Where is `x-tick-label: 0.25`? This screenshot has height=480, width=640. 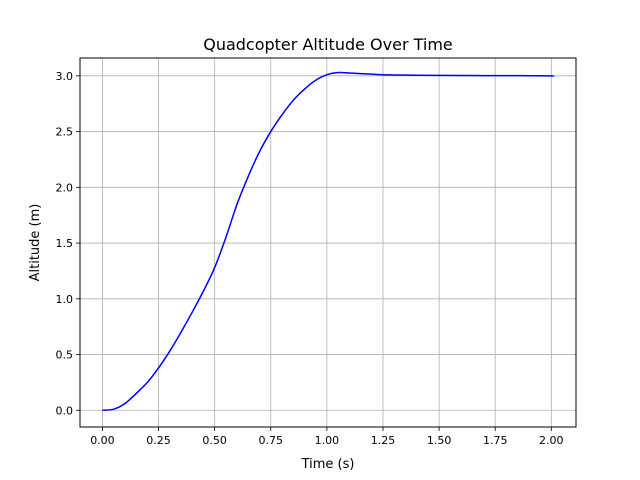
x-tick-label: 0.25 is located at coordinates (158, 440).